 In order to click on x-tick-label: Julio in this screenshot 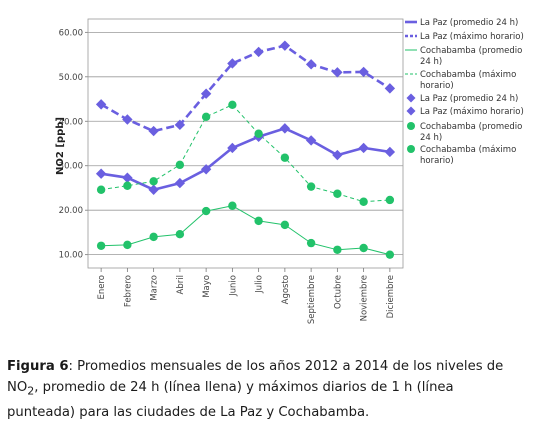, I will do `click(260, 284)`.